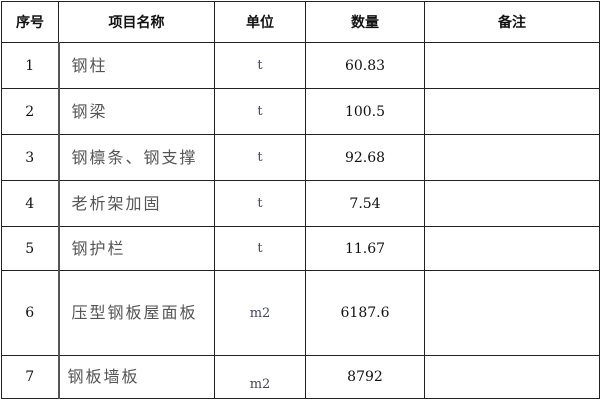  Describe the element at coordinates (365, 203) in the screenshot. I see `quantity-cell: 7.54` at that location.